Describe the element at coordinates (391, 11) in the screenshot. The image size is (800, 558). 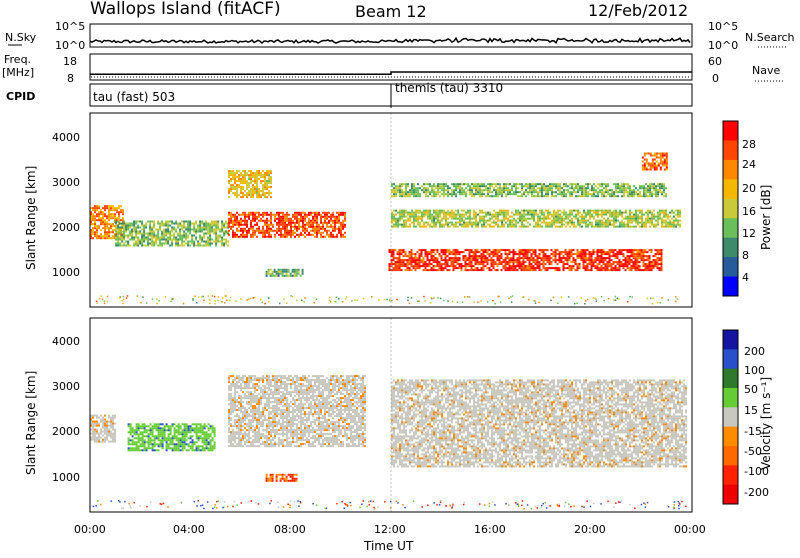
I see `beam-label: Beam 12` at that location.